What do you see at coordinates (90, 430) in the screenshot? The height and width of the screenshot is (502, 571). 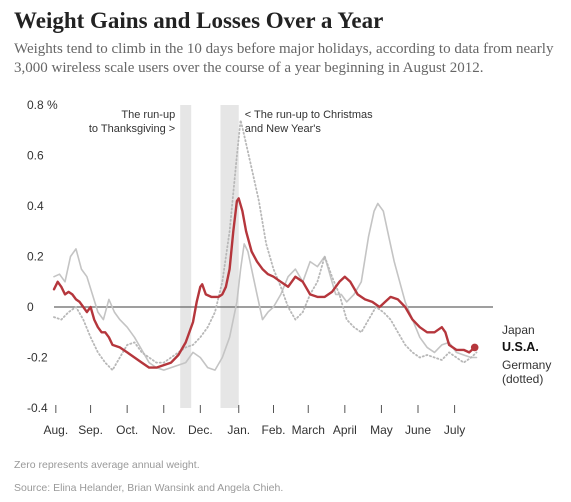 I see `x-tick-label: Sep.` at bounding box center [90, 430].